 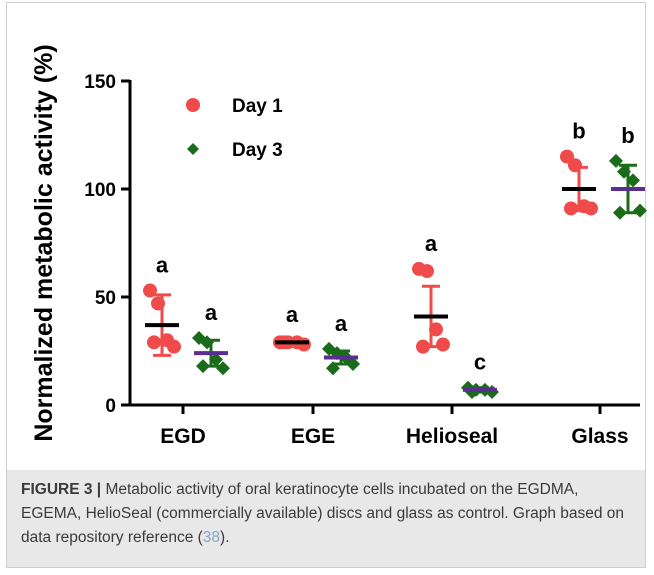 What do you see at coordinates (100, 82) in the screenshot?
I see `y-tick-label: 150` at bounding box center [100, 82].